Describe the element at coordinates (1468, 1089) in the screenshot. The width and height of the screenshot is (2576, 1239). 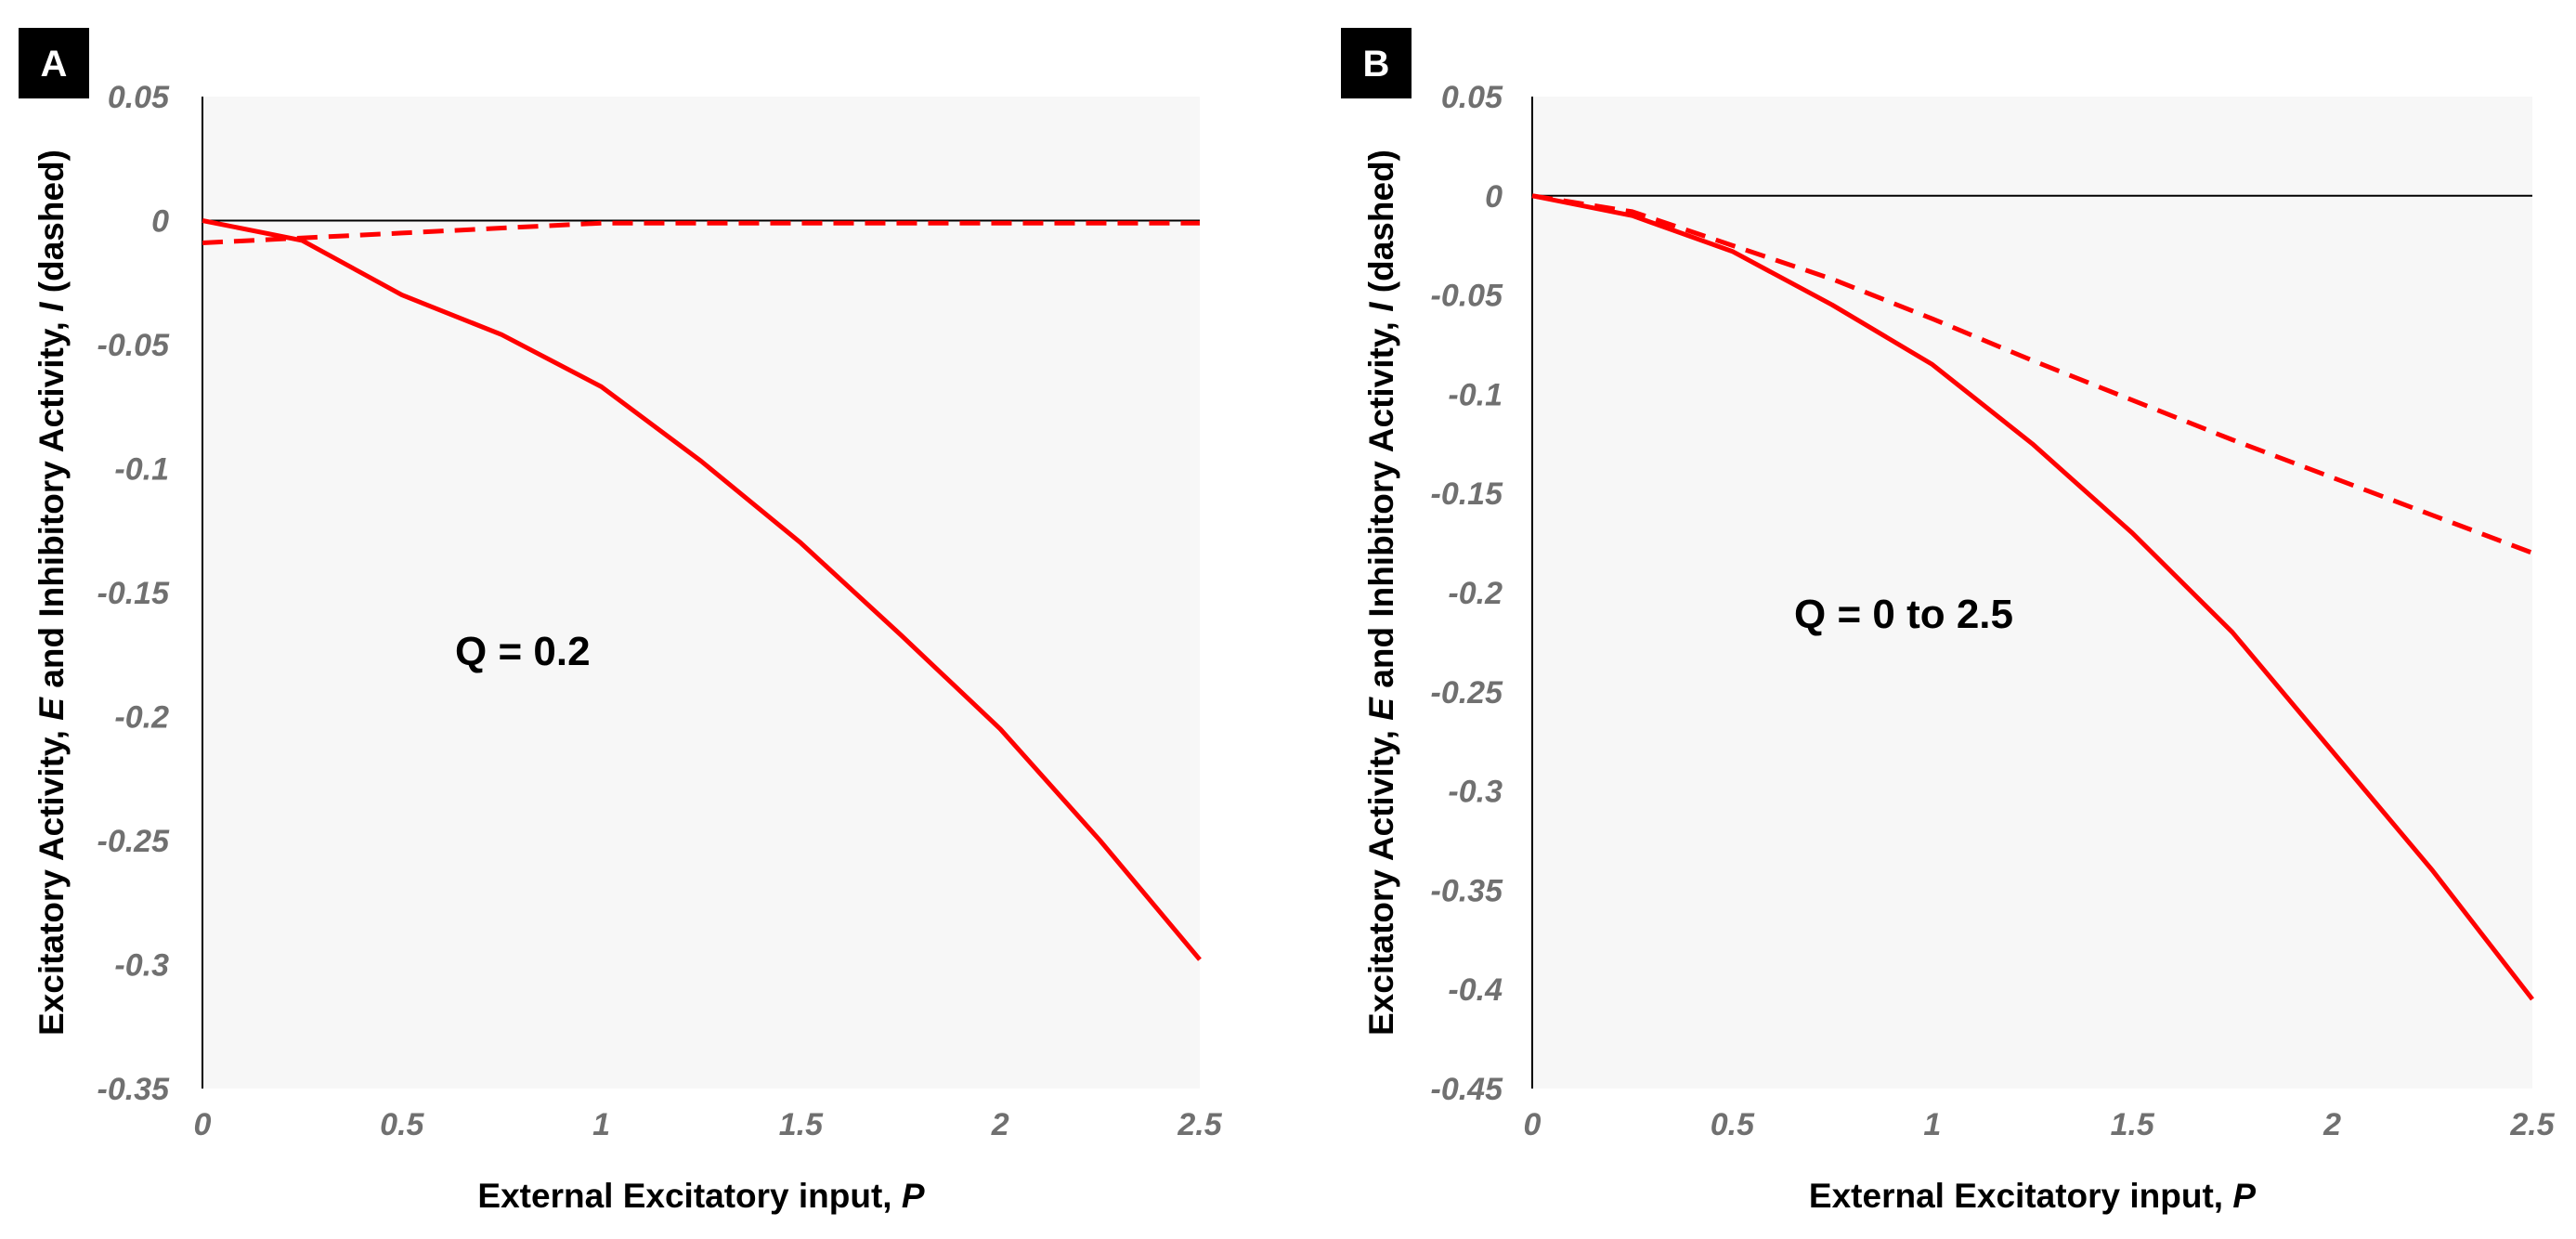
I see `y-tick-label: -0.45` at that location.